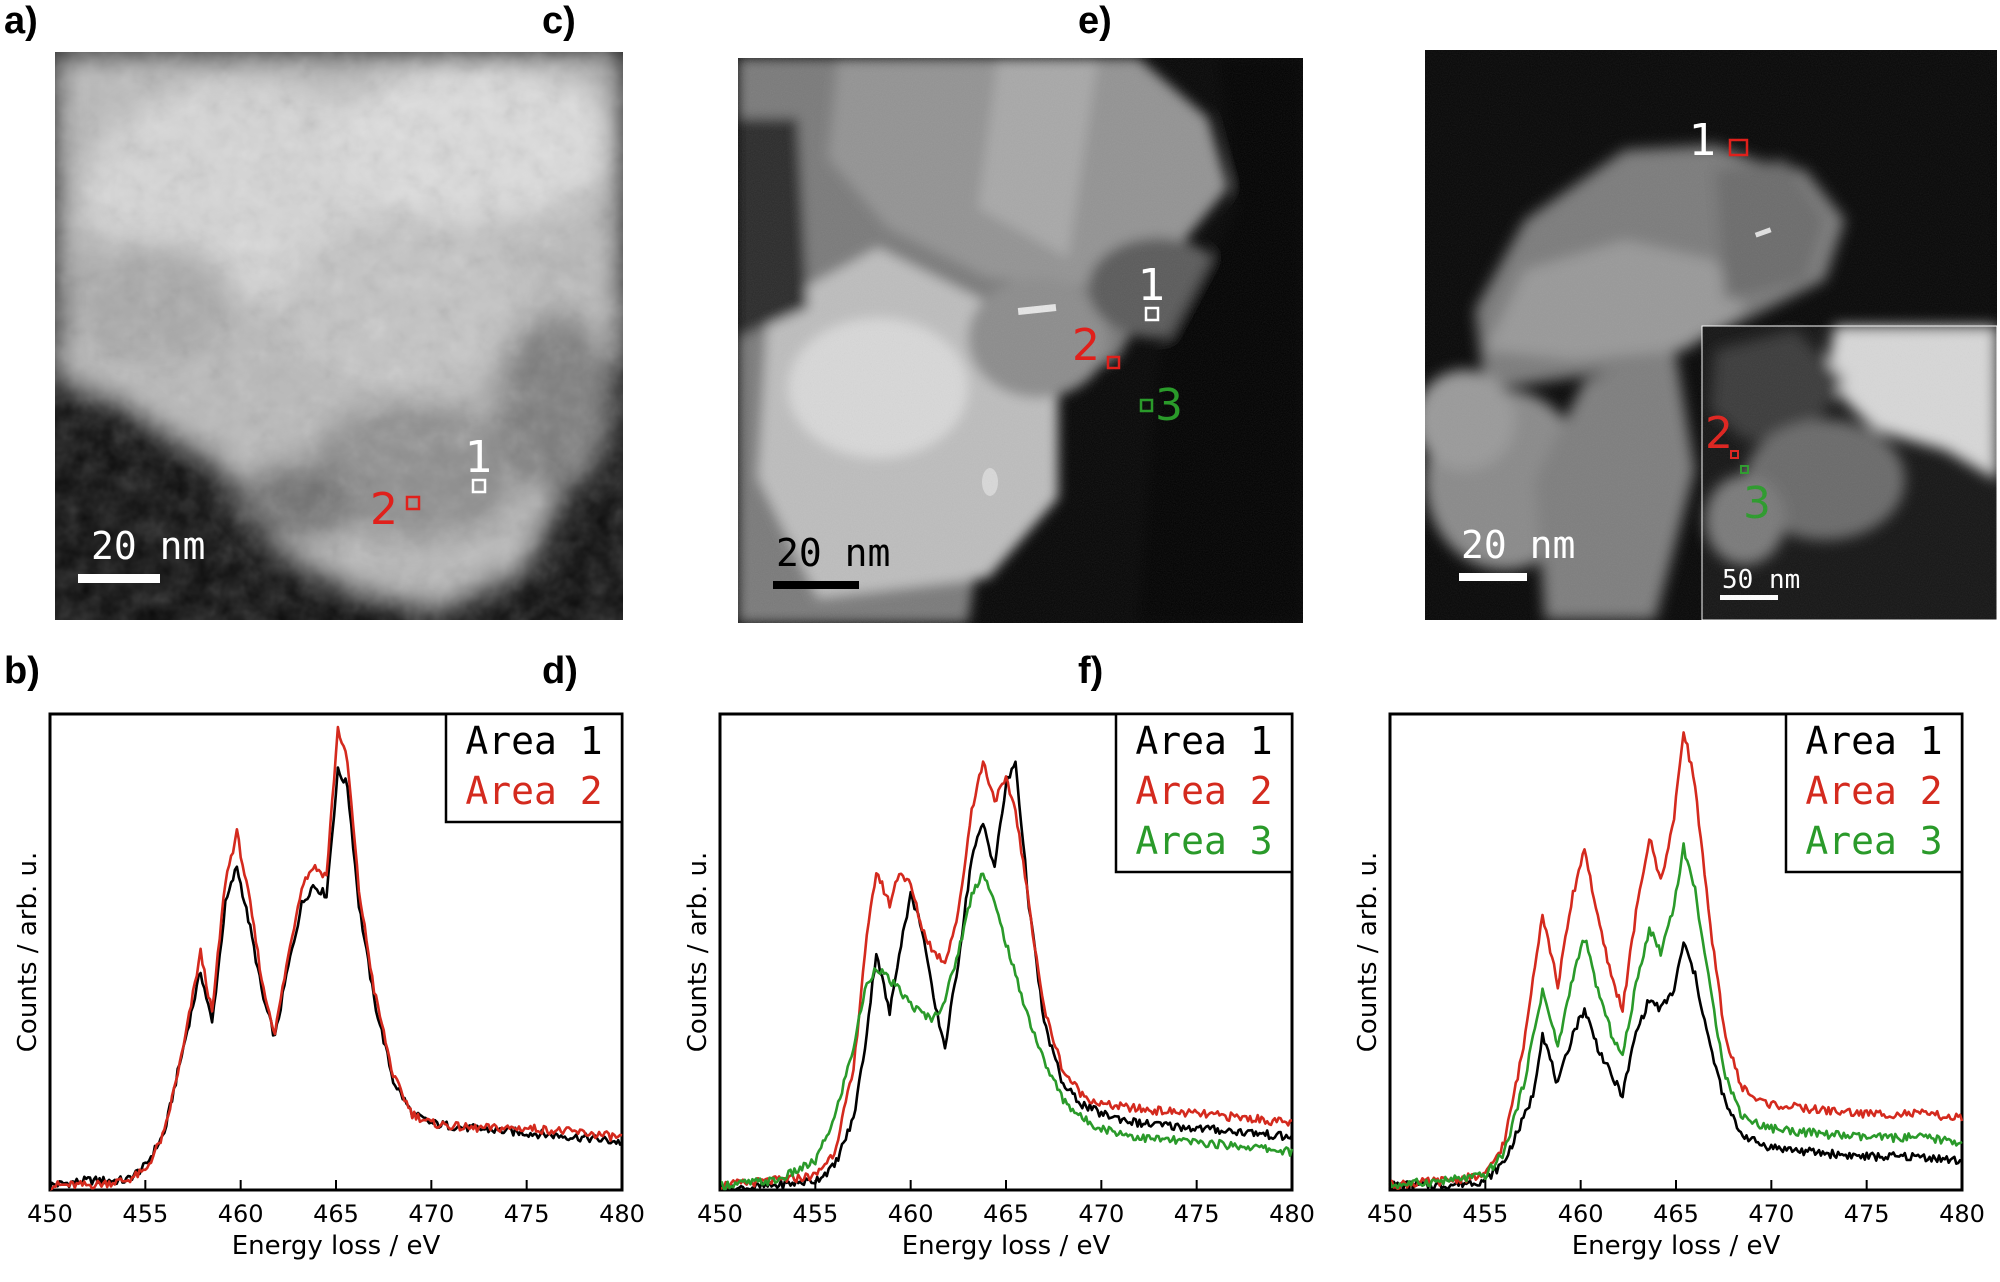  Describe the element at coordinates (1152, 285) in the screenshot. I see `marker-label-1-c: 1` at that location.